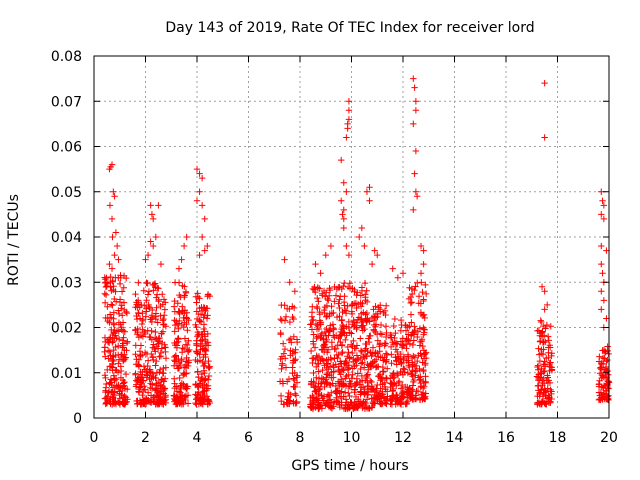 This screenshot has height=480, width=640. What do you see at coordinates (66, 57) in the screenshot?
I see `y-tick-label: 0.08` at bounding box center [66, 57].